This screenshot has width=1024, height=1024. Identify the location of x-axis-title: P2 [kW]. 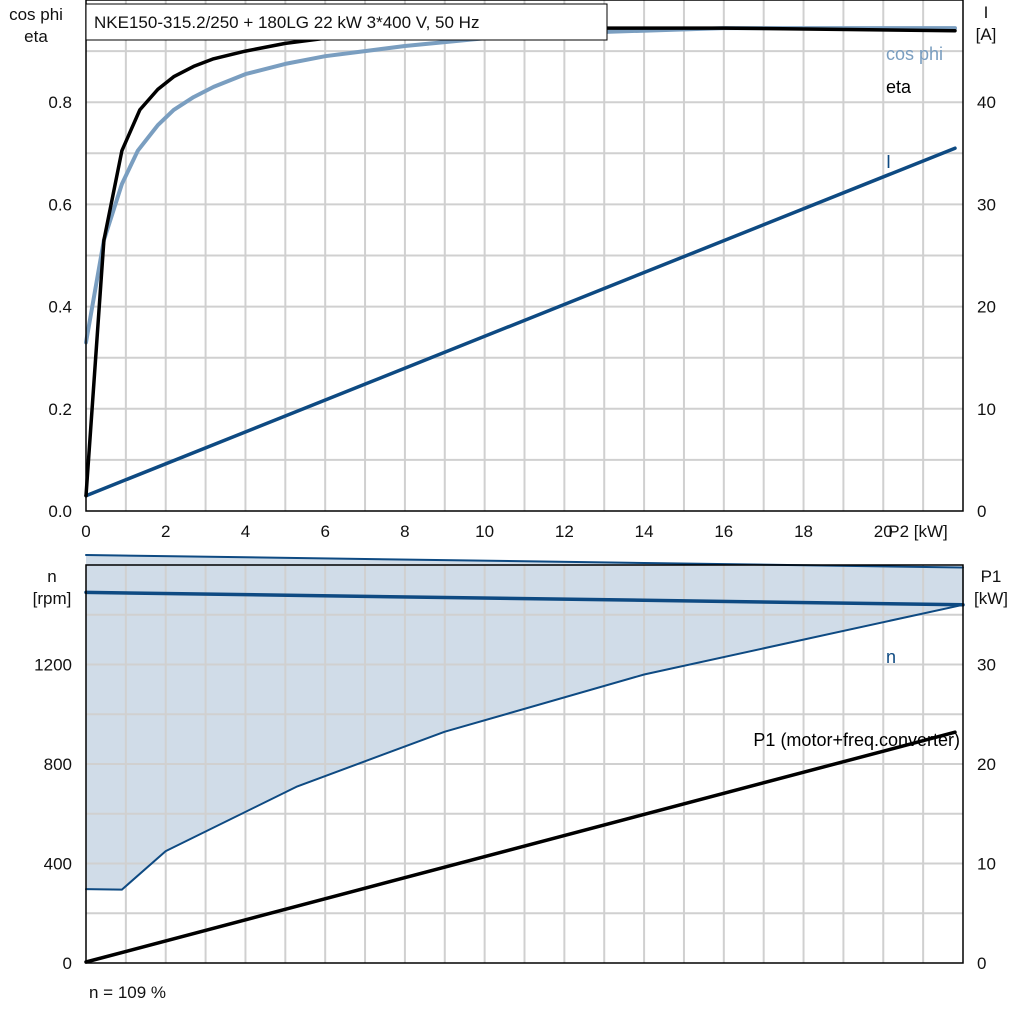
(918, 531).